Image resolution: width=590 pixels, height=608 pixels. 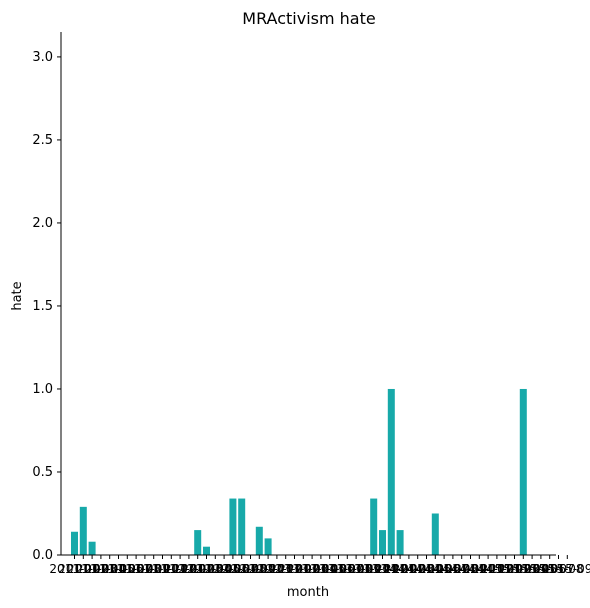 I want to click on x-tick-label: 2014-01, so click(x=391, y=569).